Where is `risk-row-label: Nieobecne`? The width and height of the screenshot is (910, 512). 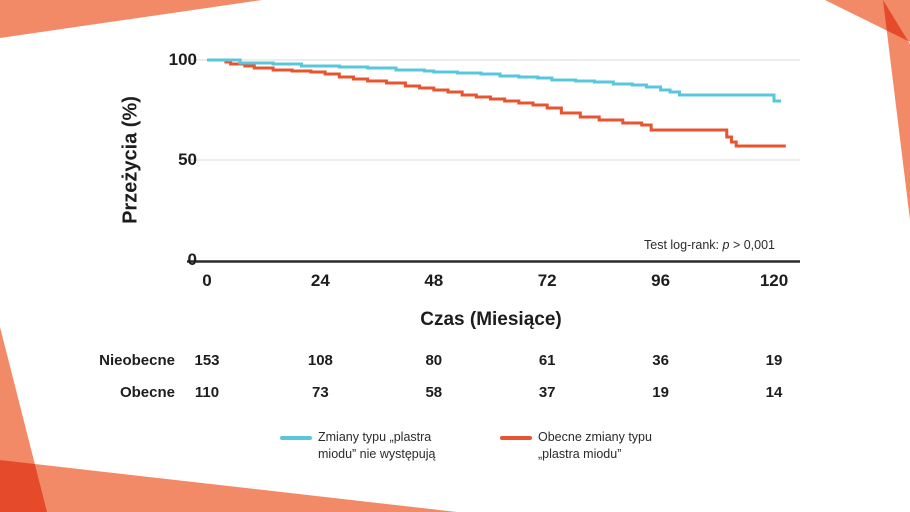 risk-row-label: Nieobecne is located at coordinates (137, 360).